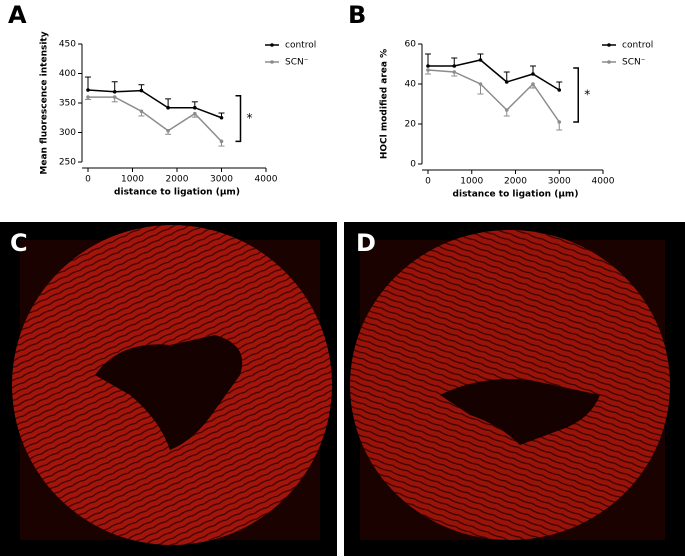 The width and height of the screenshot is (685, 560). Describe the element at coordinates (67, 163) in the screenshot. I see `y-tick-label: 250` at that location.